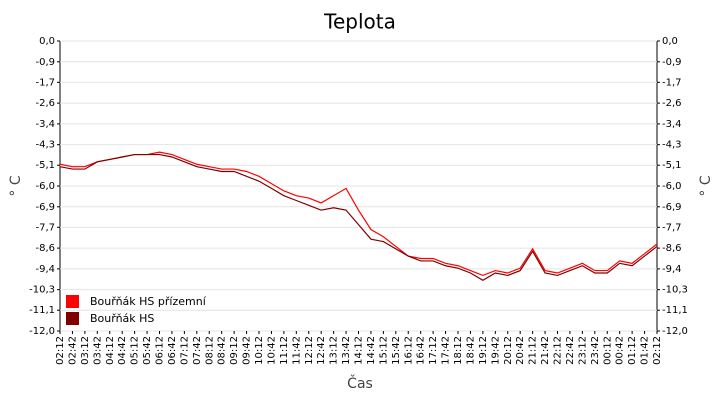 The width and height of the screenshot is (720, 400). Describe the element at coordinates (408, 350) in the screenshot. I see `x-tick-label: 16:12` at that location.